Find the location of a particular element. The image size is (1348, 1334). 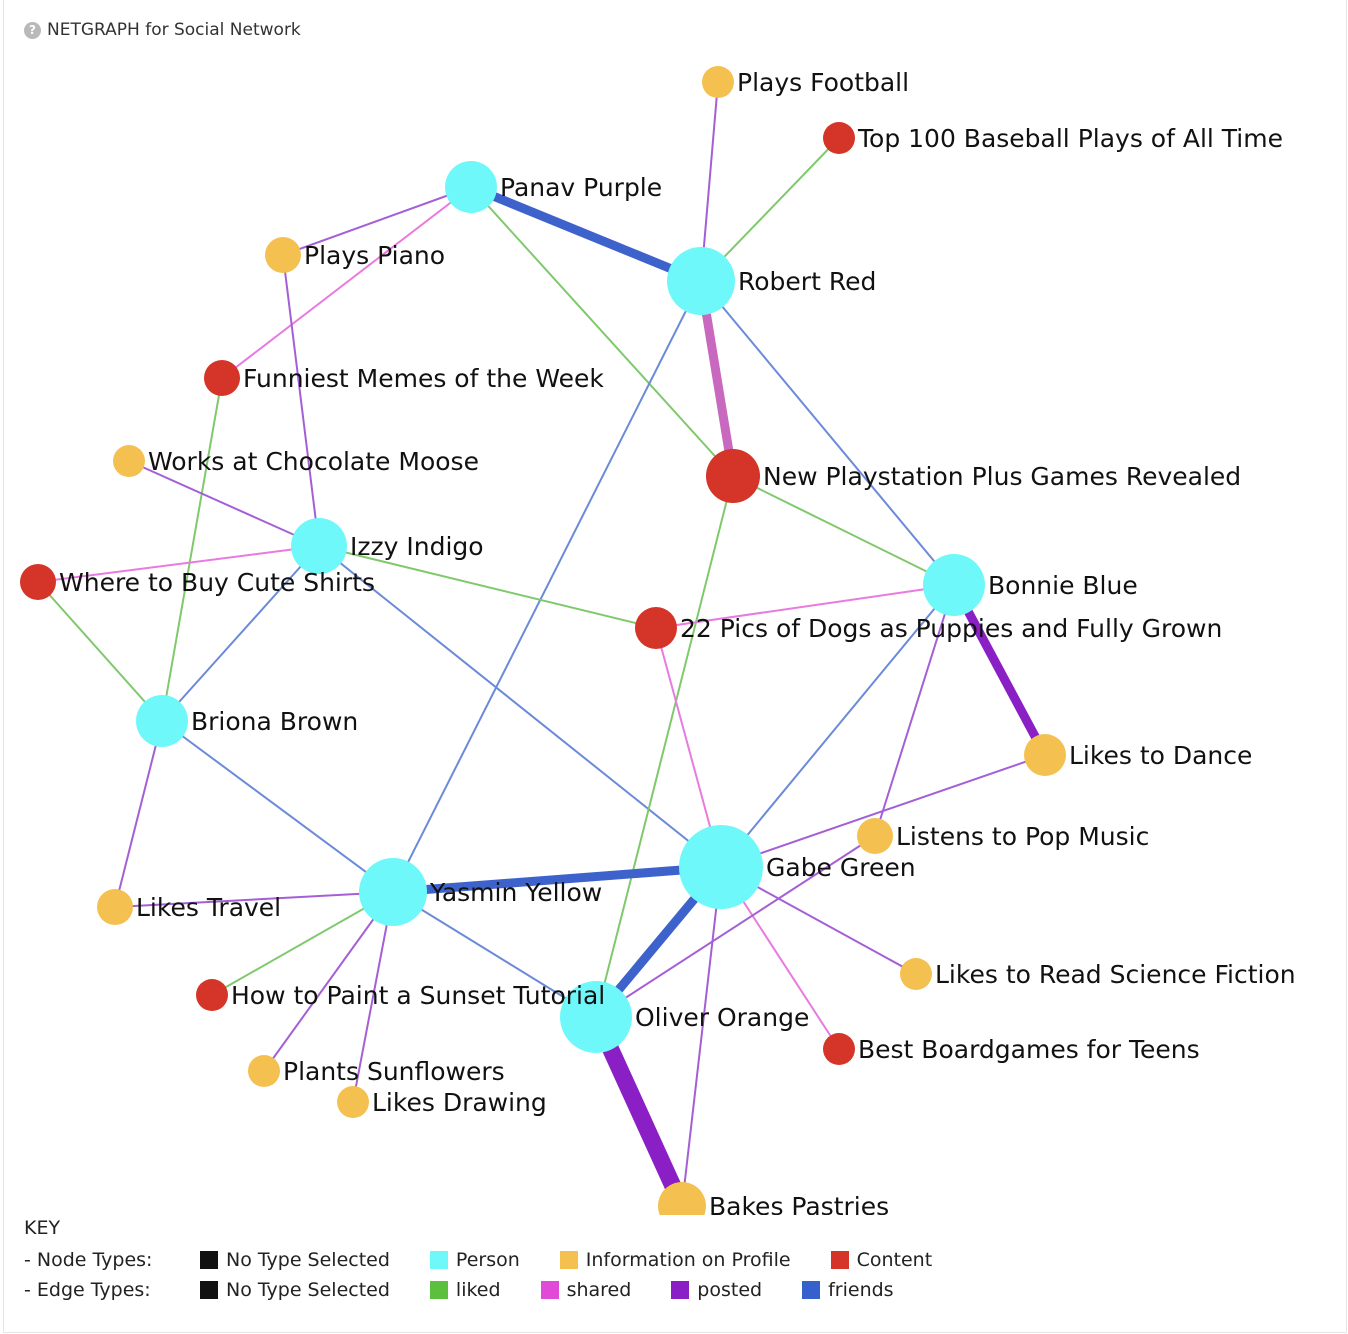

legend-node-content-swatch is located at coordinates (839, 1260).